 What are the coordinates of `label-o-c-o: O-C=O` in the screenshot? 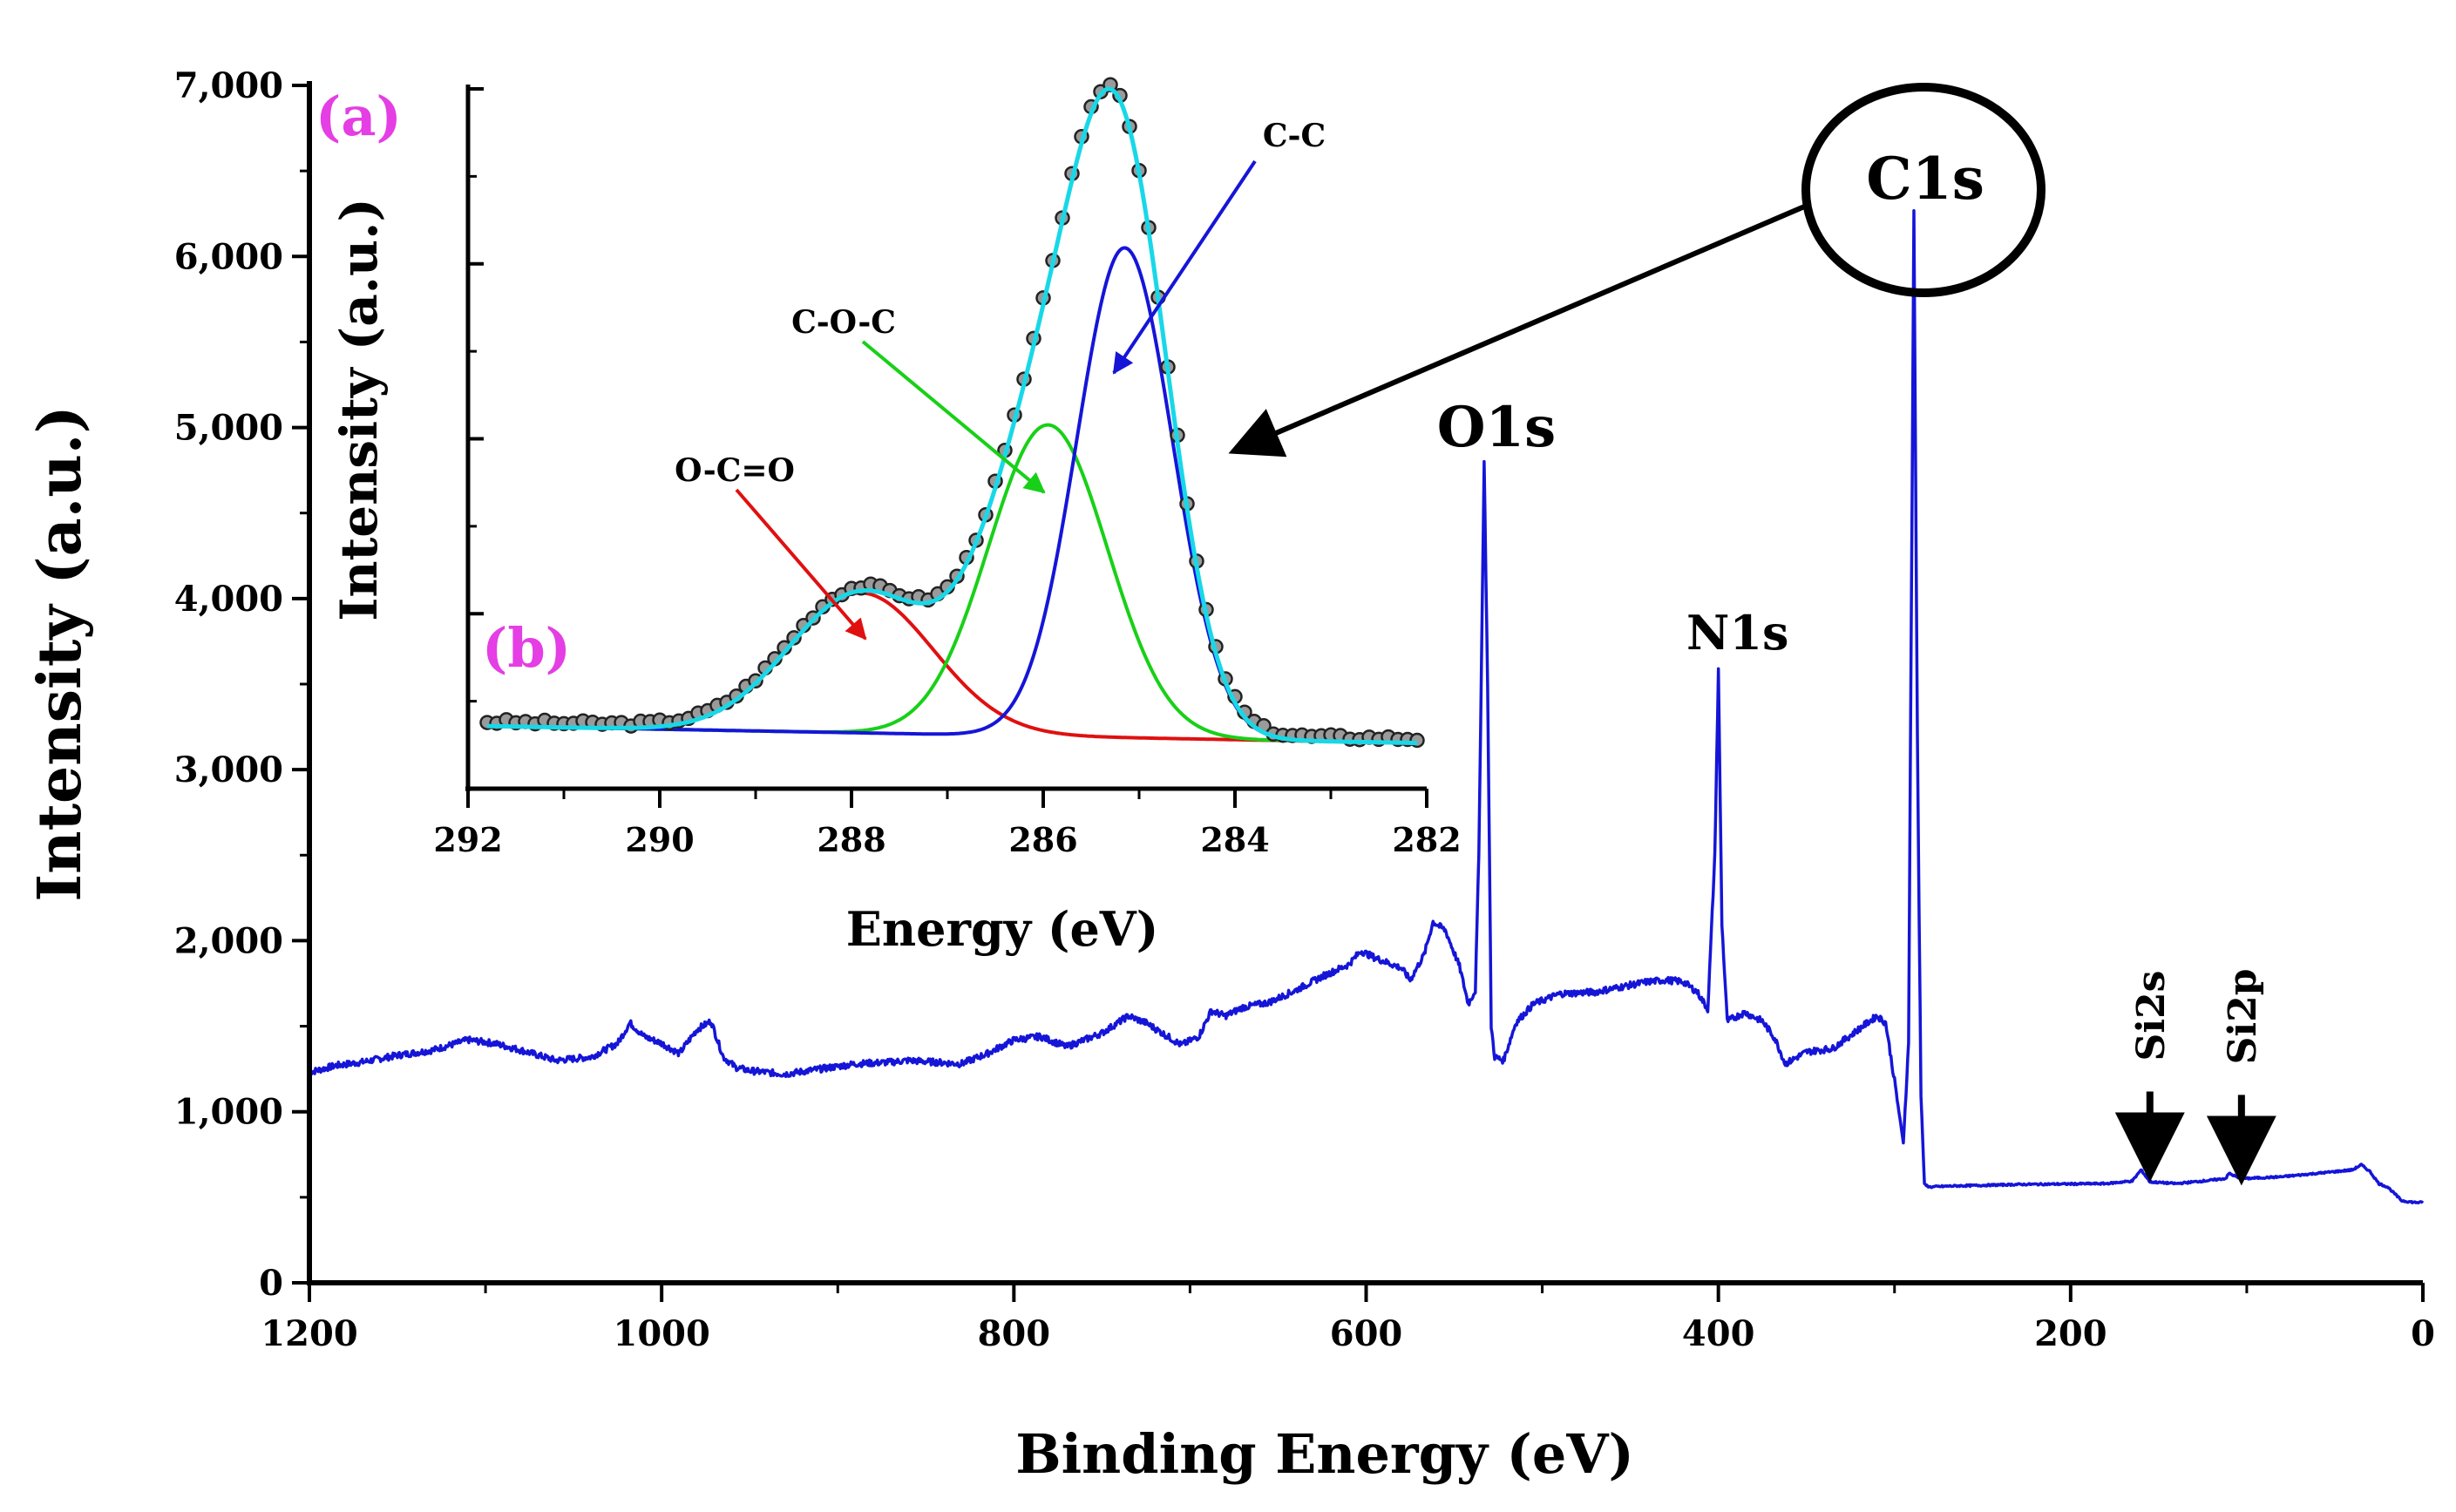 It's located at (735, 471).